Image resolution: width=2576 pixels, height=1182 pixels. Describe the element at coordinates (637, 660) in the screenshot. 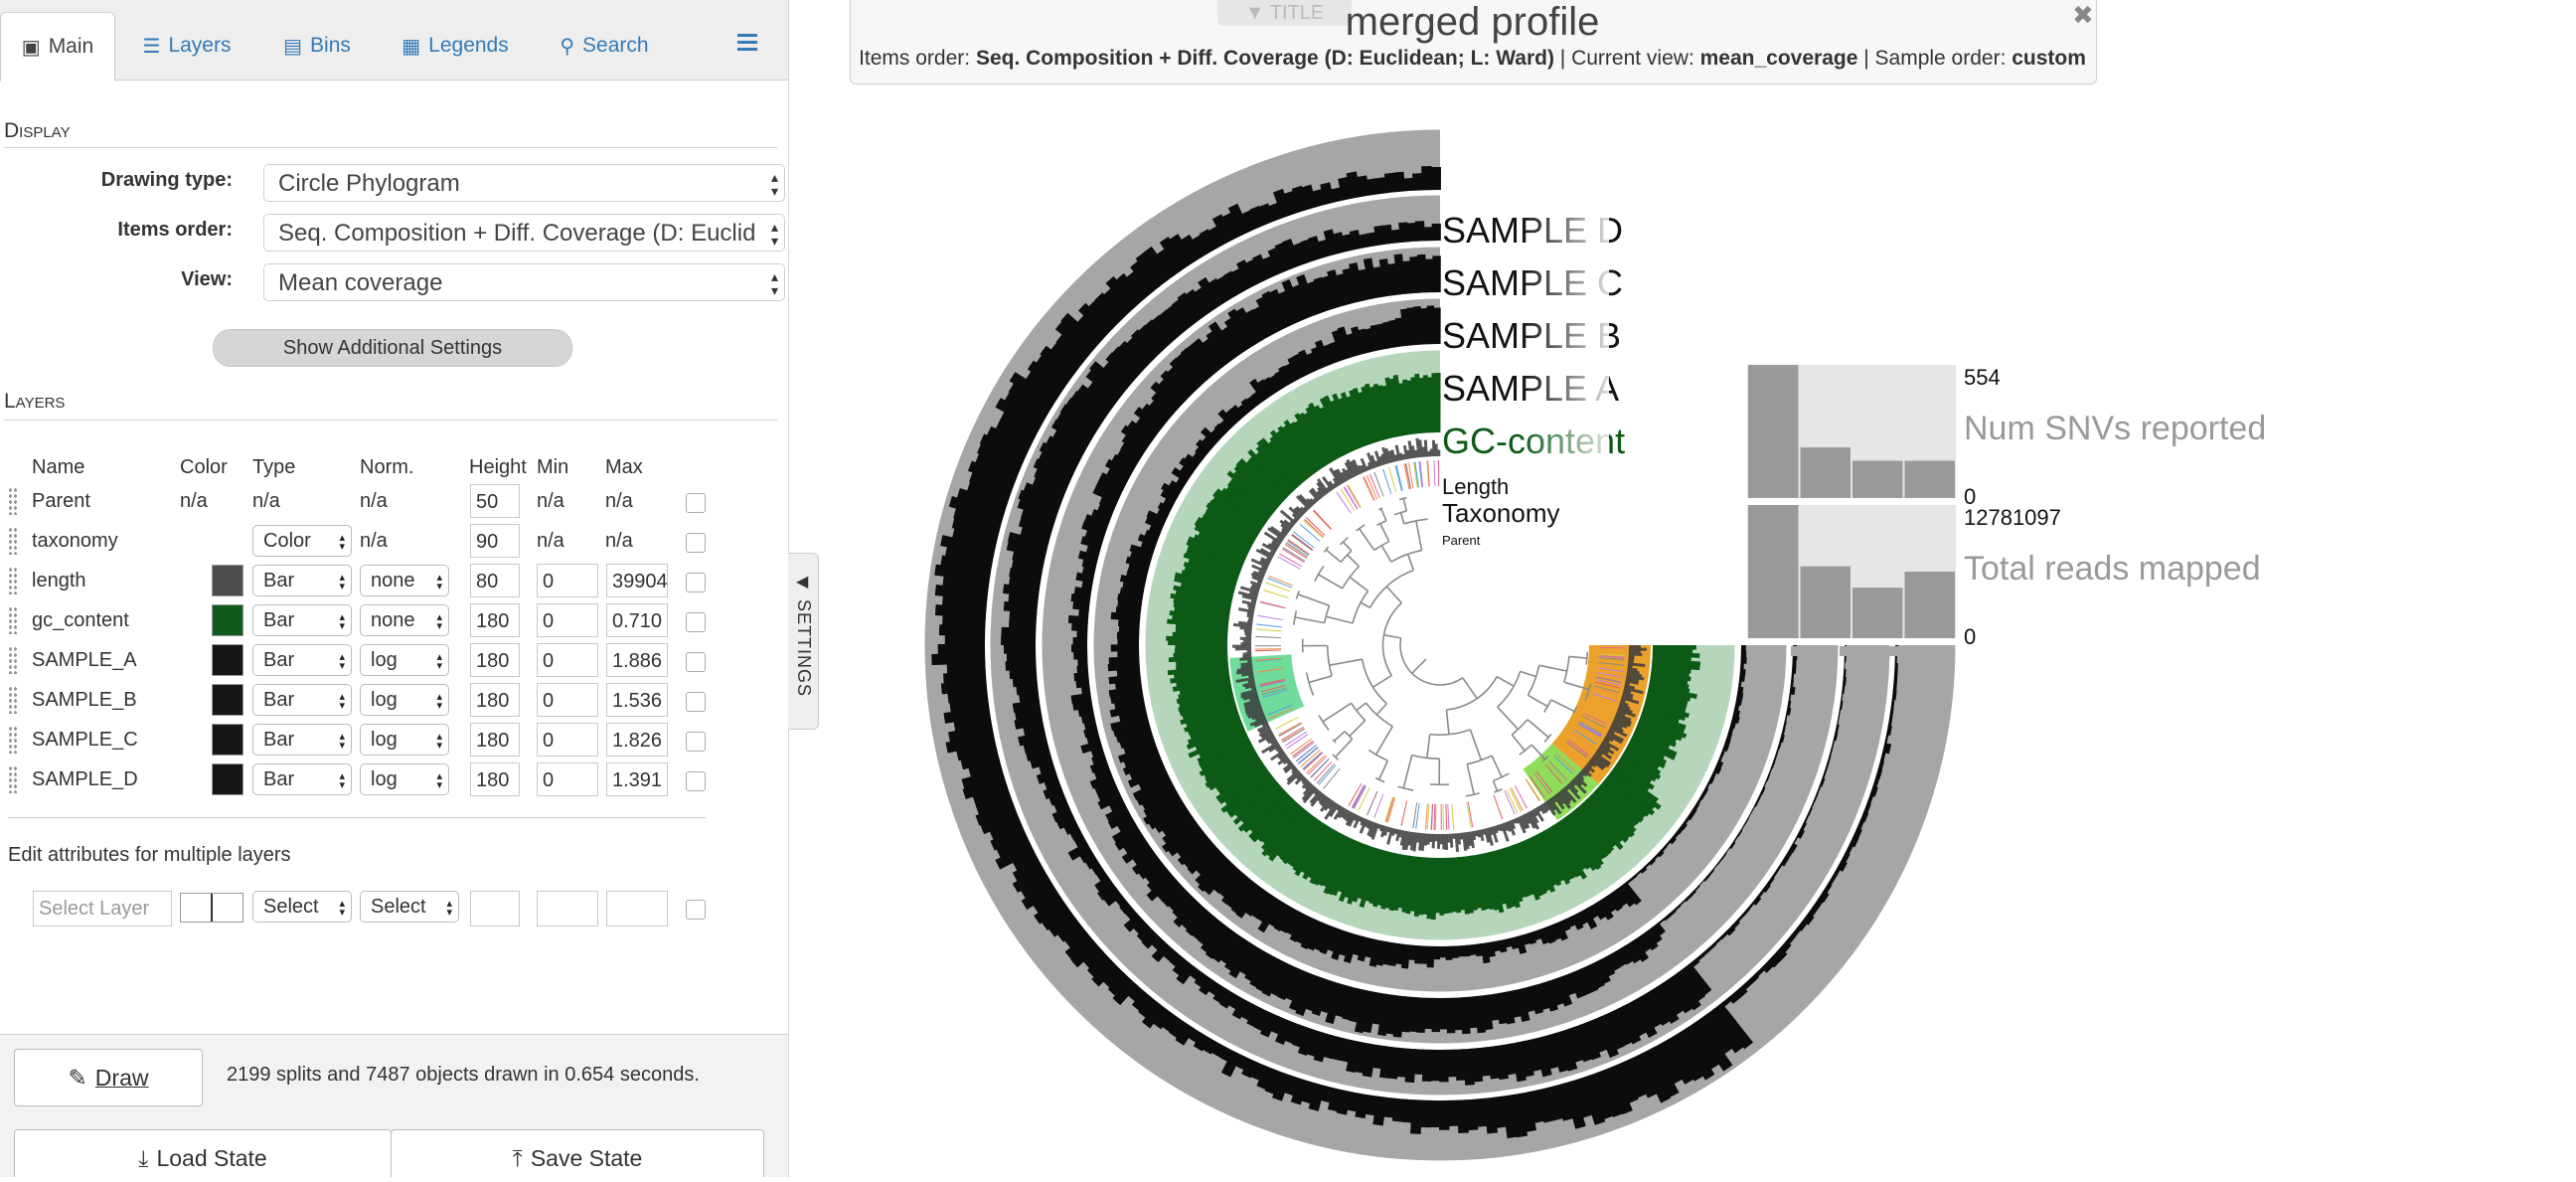

I see `layer-max-input: 1.886` at that location.